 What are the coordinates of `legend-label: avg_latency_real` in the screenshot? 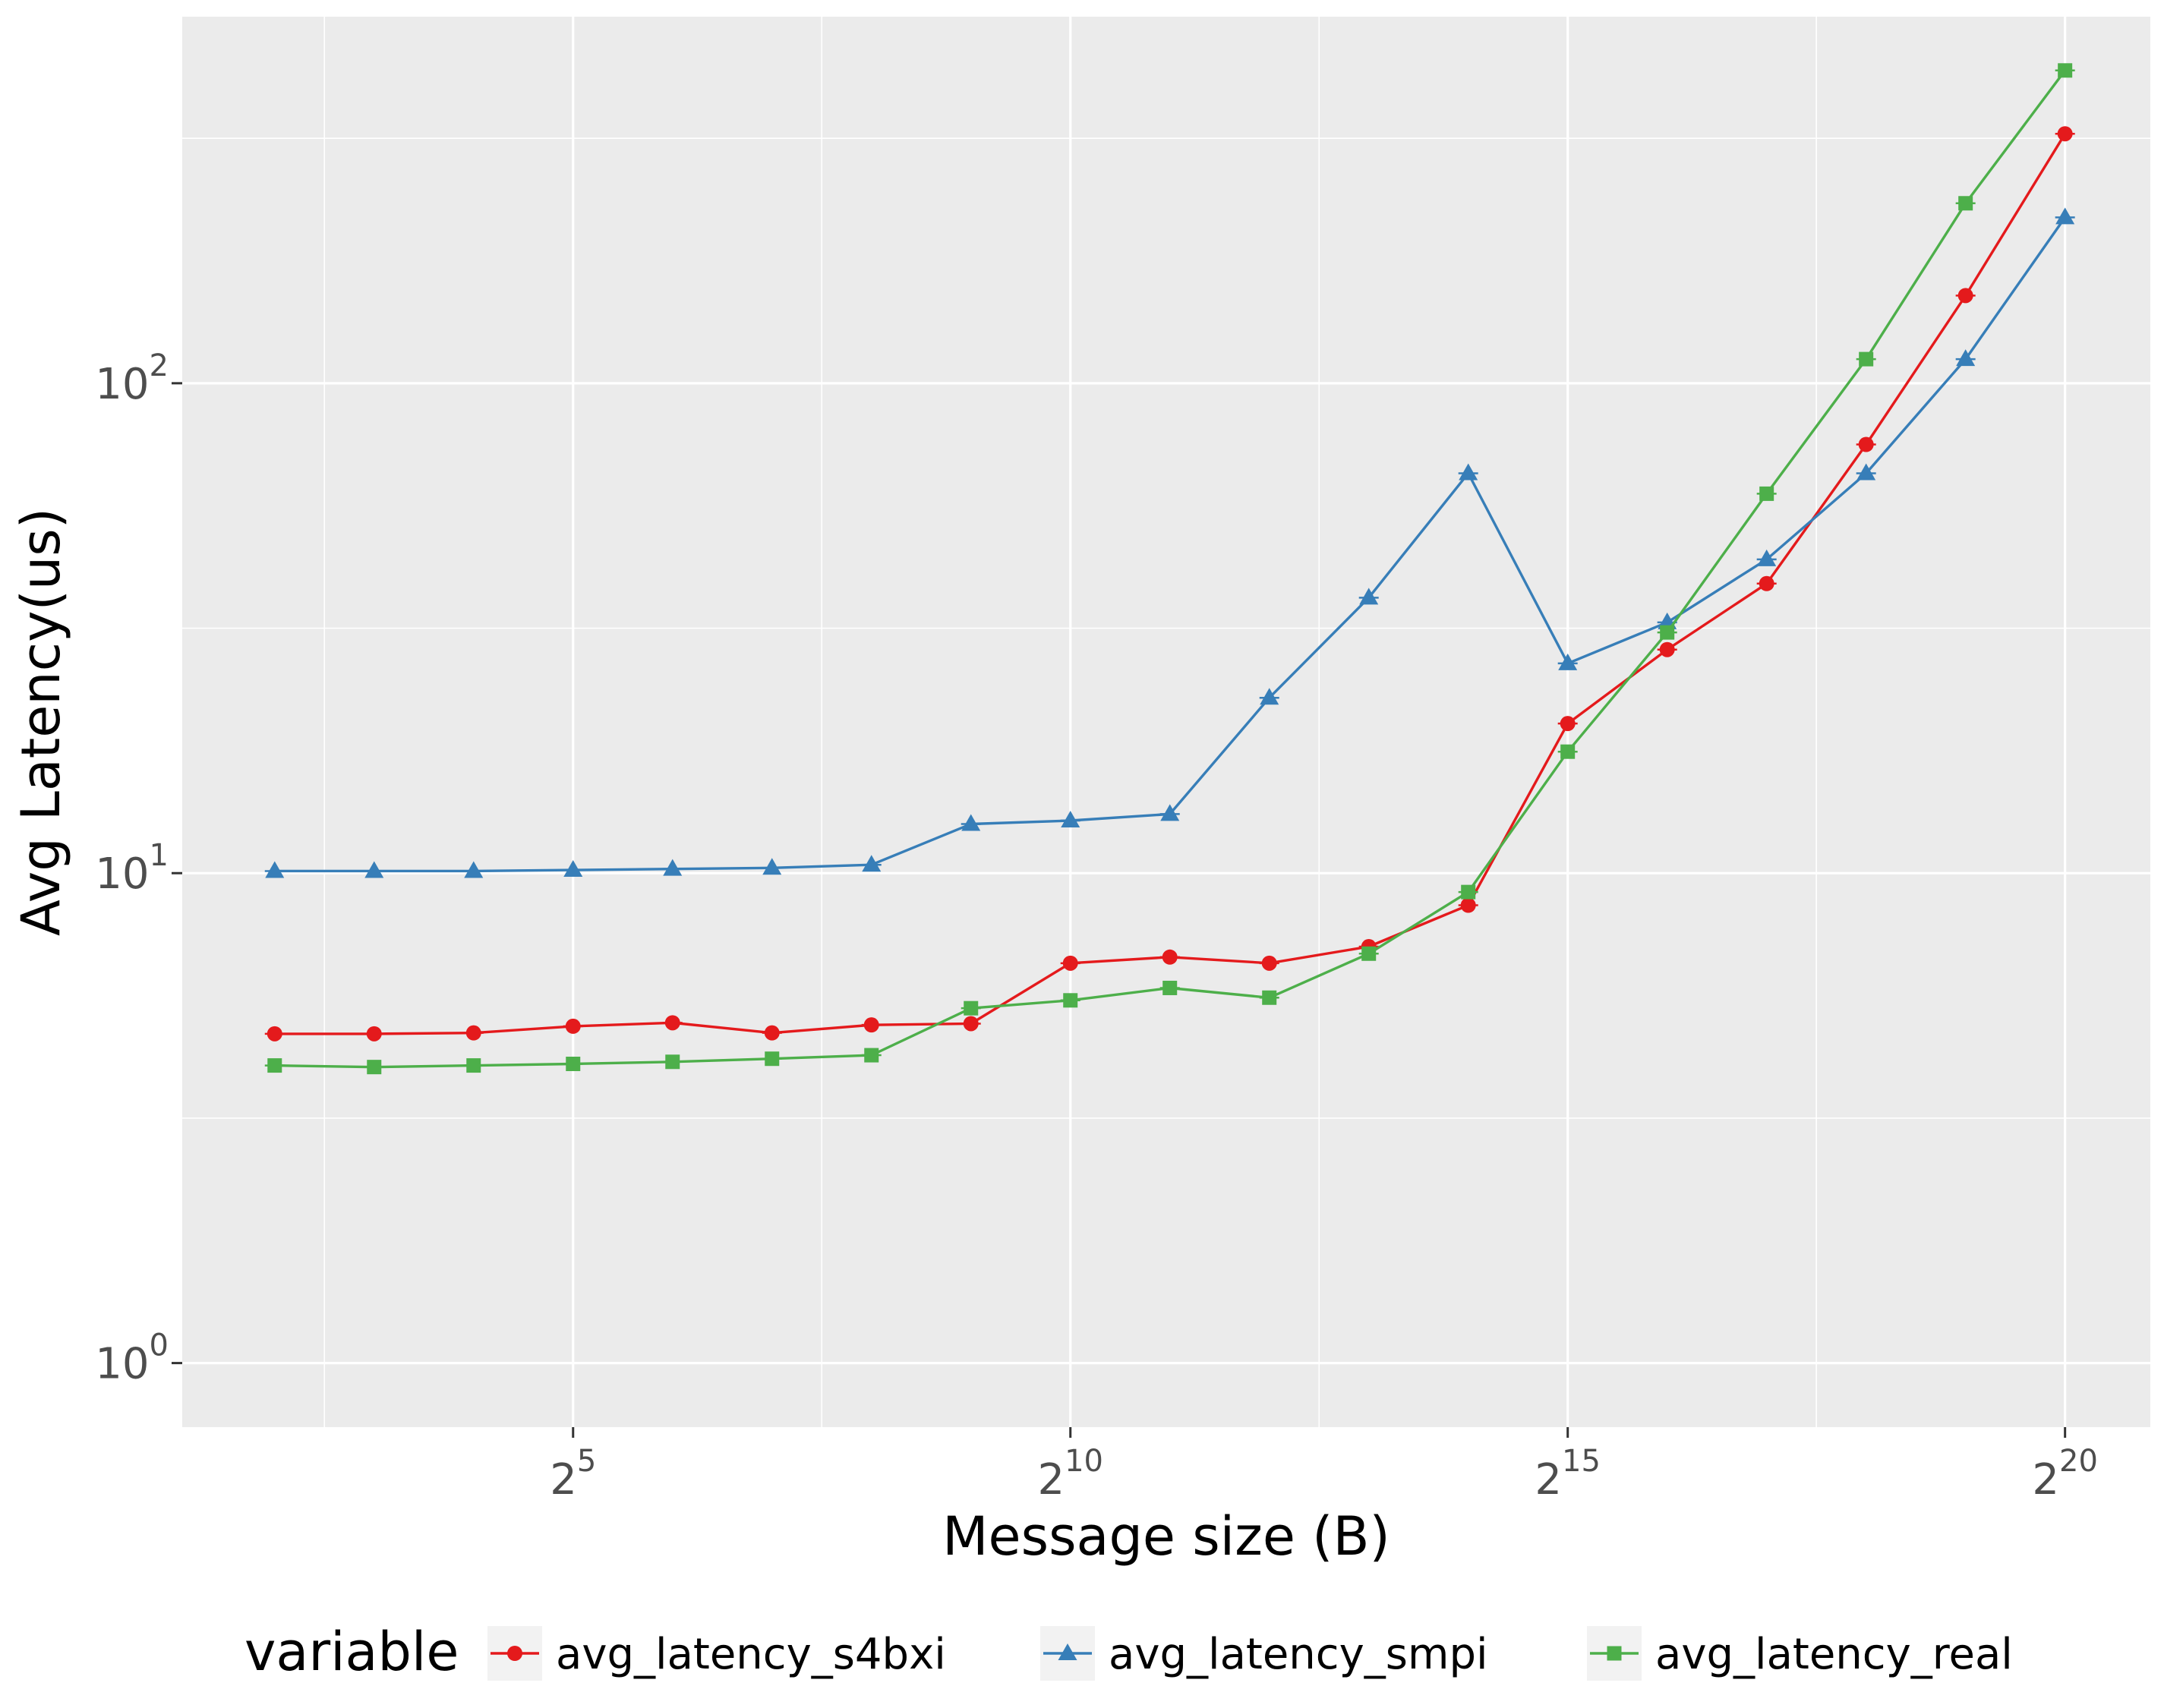 It's located at (1834, 1654).